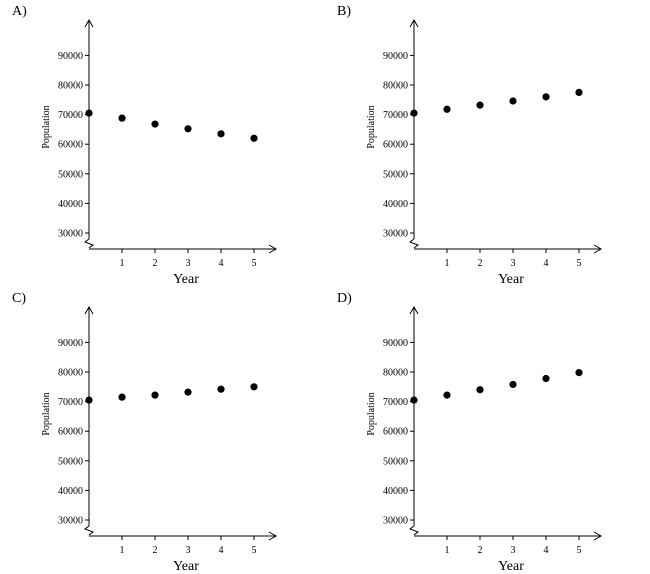  What do you see at coordinates (344, 298) in the screenshot?
I see `panel-label: D)` at bounding box center [344, 298].